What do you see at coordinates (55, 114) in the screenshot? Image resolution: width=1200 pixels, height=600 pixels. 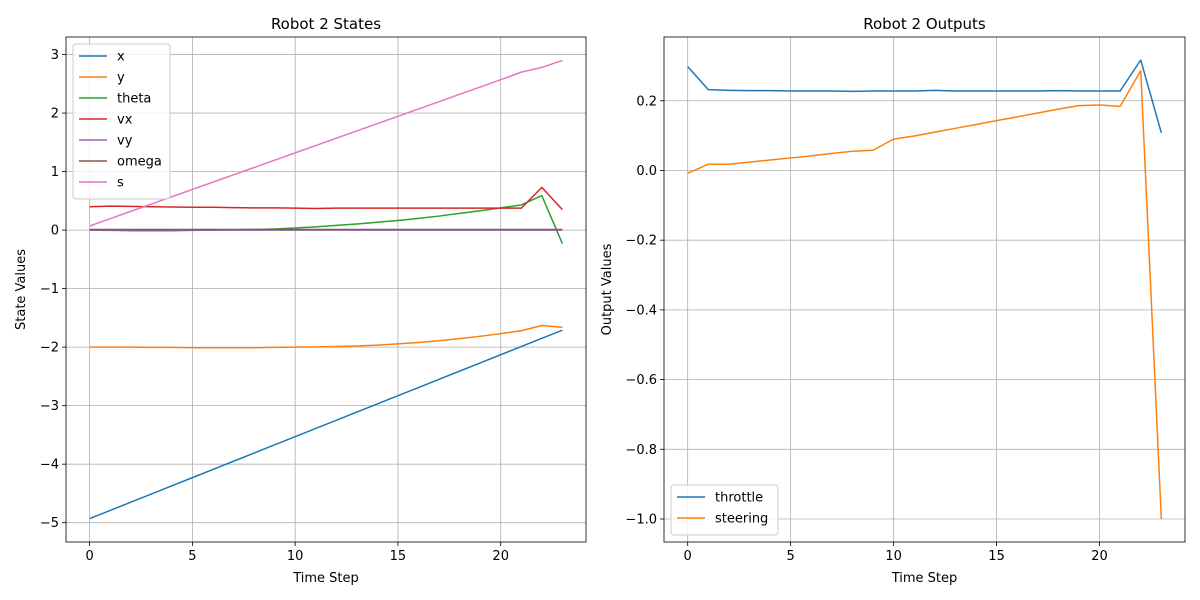 I see `y-tick-label: 2` at bounding box center [55, 114].